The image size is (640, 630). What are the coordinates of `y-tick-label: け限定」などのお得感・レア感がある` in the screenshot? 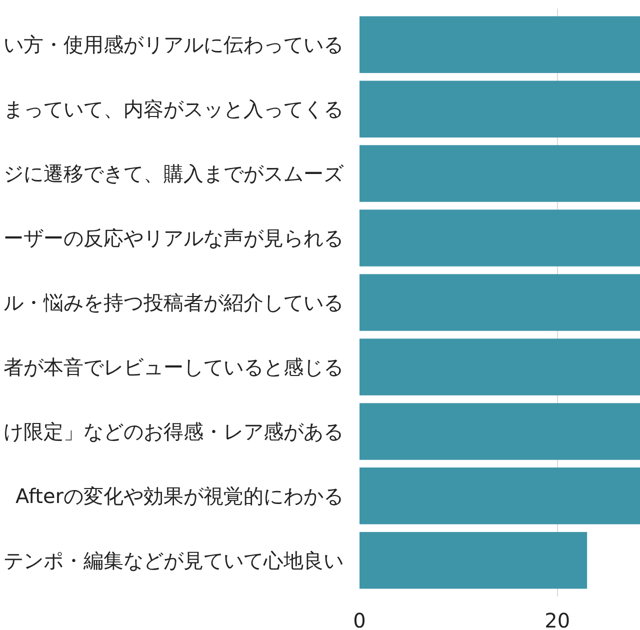 It's located at (174, 431).